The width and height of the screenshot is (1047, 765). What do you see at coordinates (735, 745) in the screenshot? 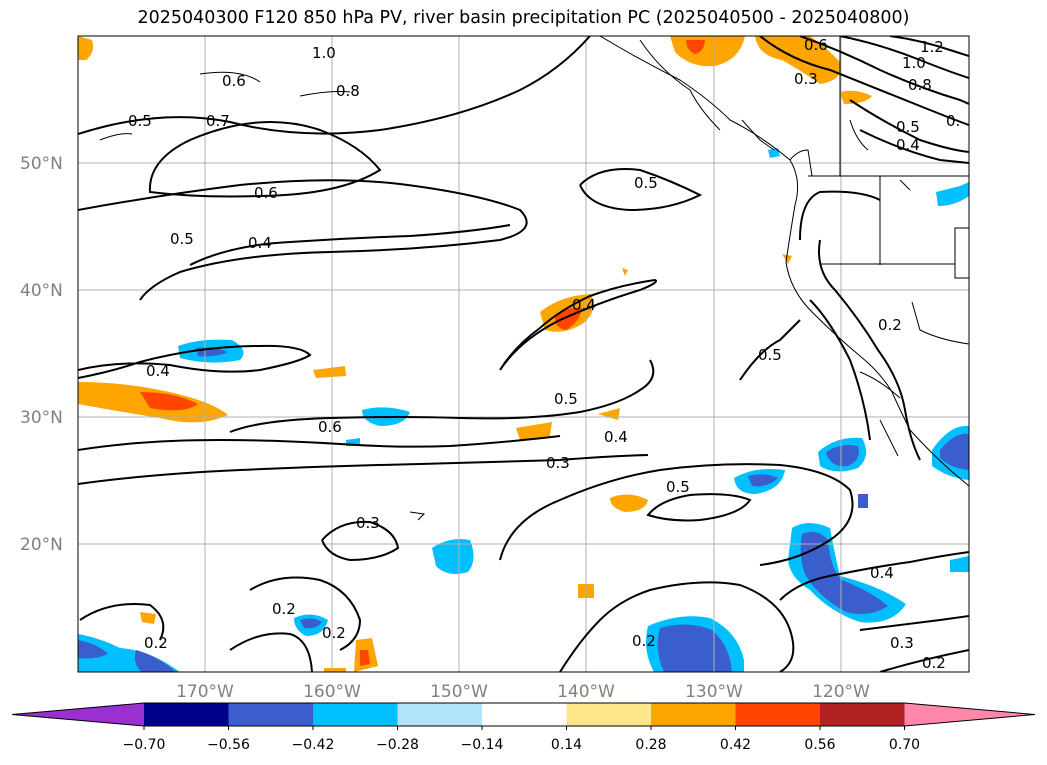
I see `colorbar-label: 0.42` at bounding box center [735, 745].